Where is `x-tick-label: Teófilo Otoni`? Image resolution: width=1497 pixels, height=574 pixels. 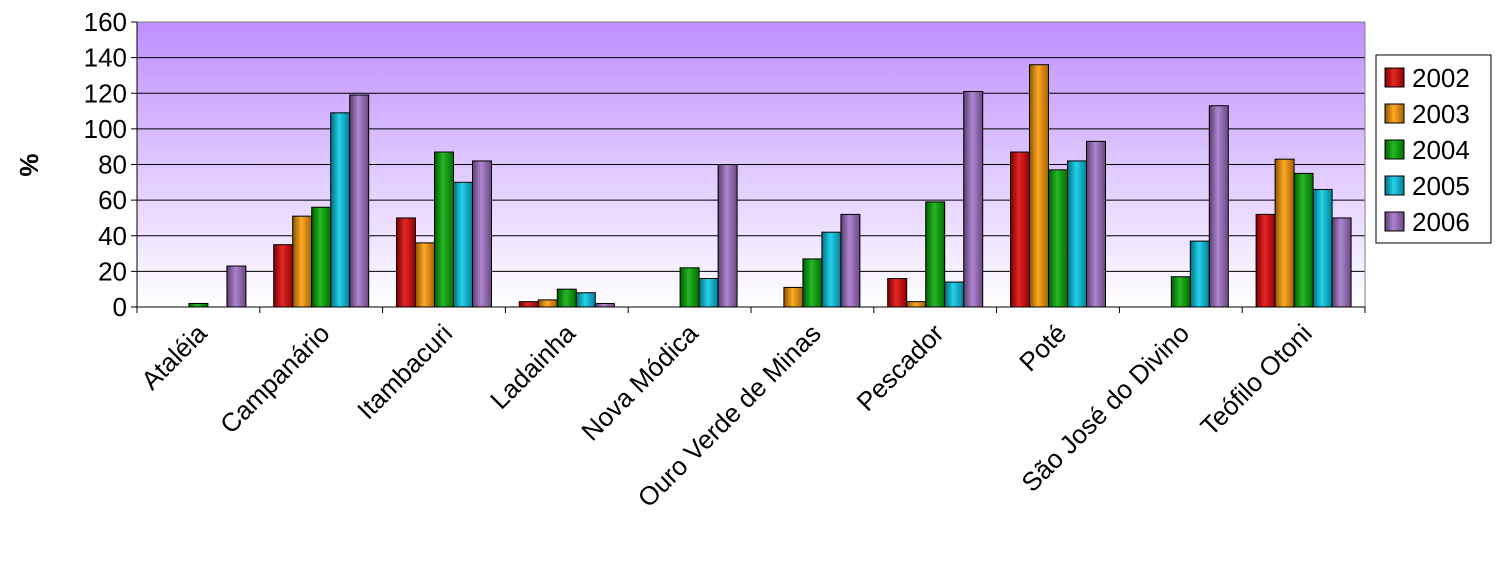 x-tick-label: Teófilo Otoni is located at coordinates (1255, 379).